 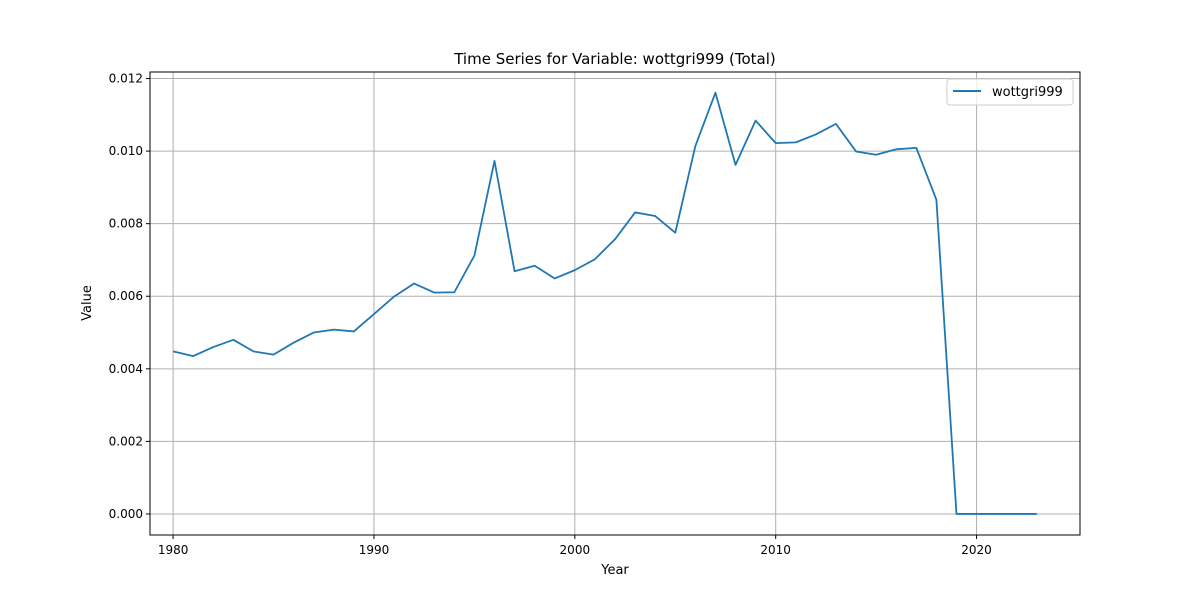 What do you see at coordinates (126, 514) in the screenshot?
I see `y-tick-label: 0.000` at bounding box center [126, 514].